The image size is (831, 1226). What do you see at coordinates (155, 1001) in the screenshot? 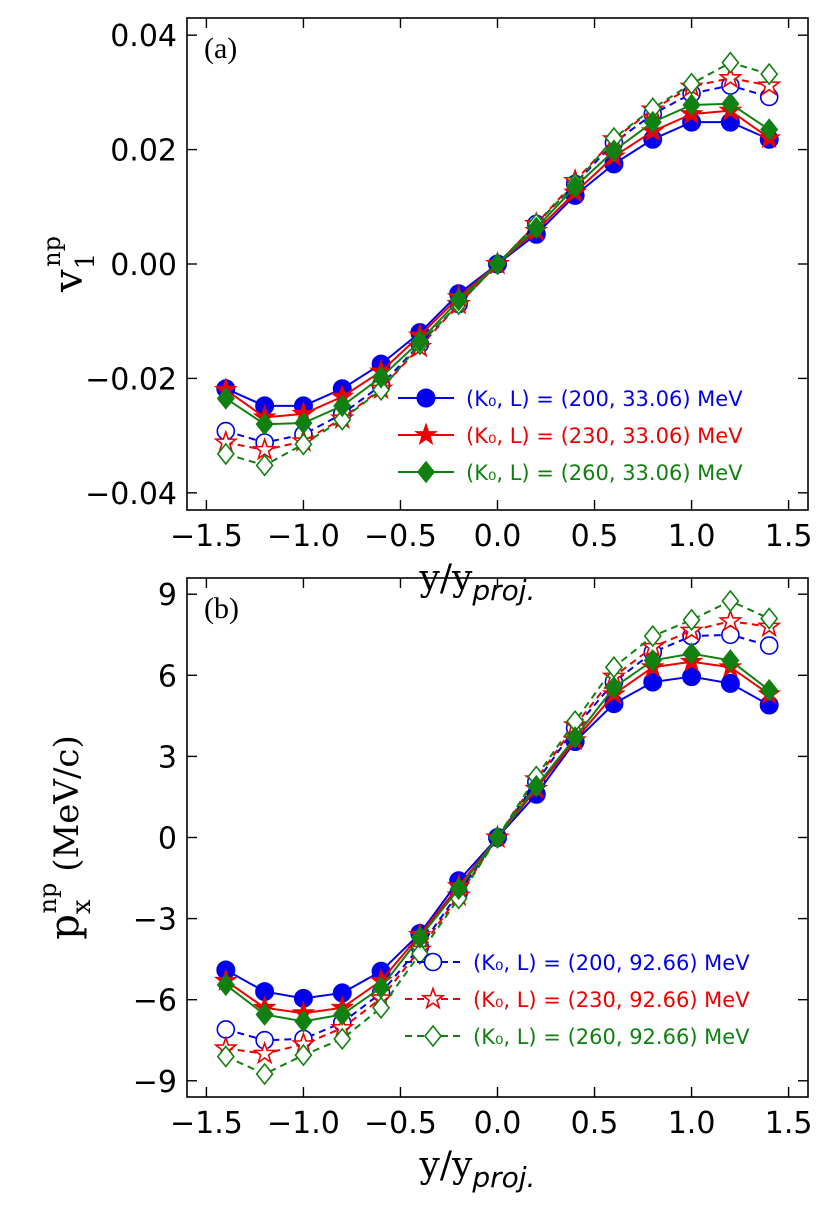
I see `y-tick-label: −6` at bounding box center [155, 1001].